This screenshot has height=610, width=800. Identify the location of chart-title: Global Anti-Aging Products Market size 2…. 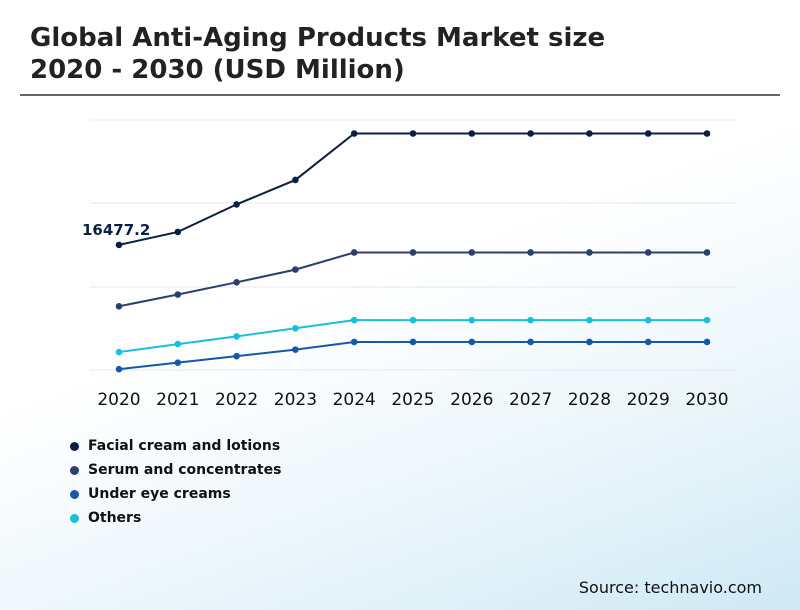
(317, 54).